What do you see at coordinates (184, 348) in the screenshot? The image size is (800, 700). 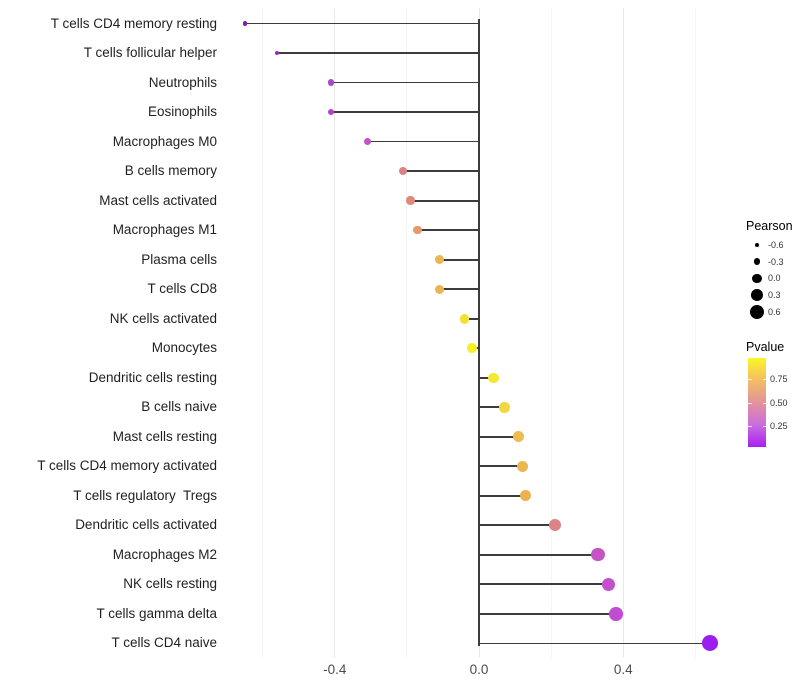 I see `category-label: Monocytes` at bounding box center [184, 348].